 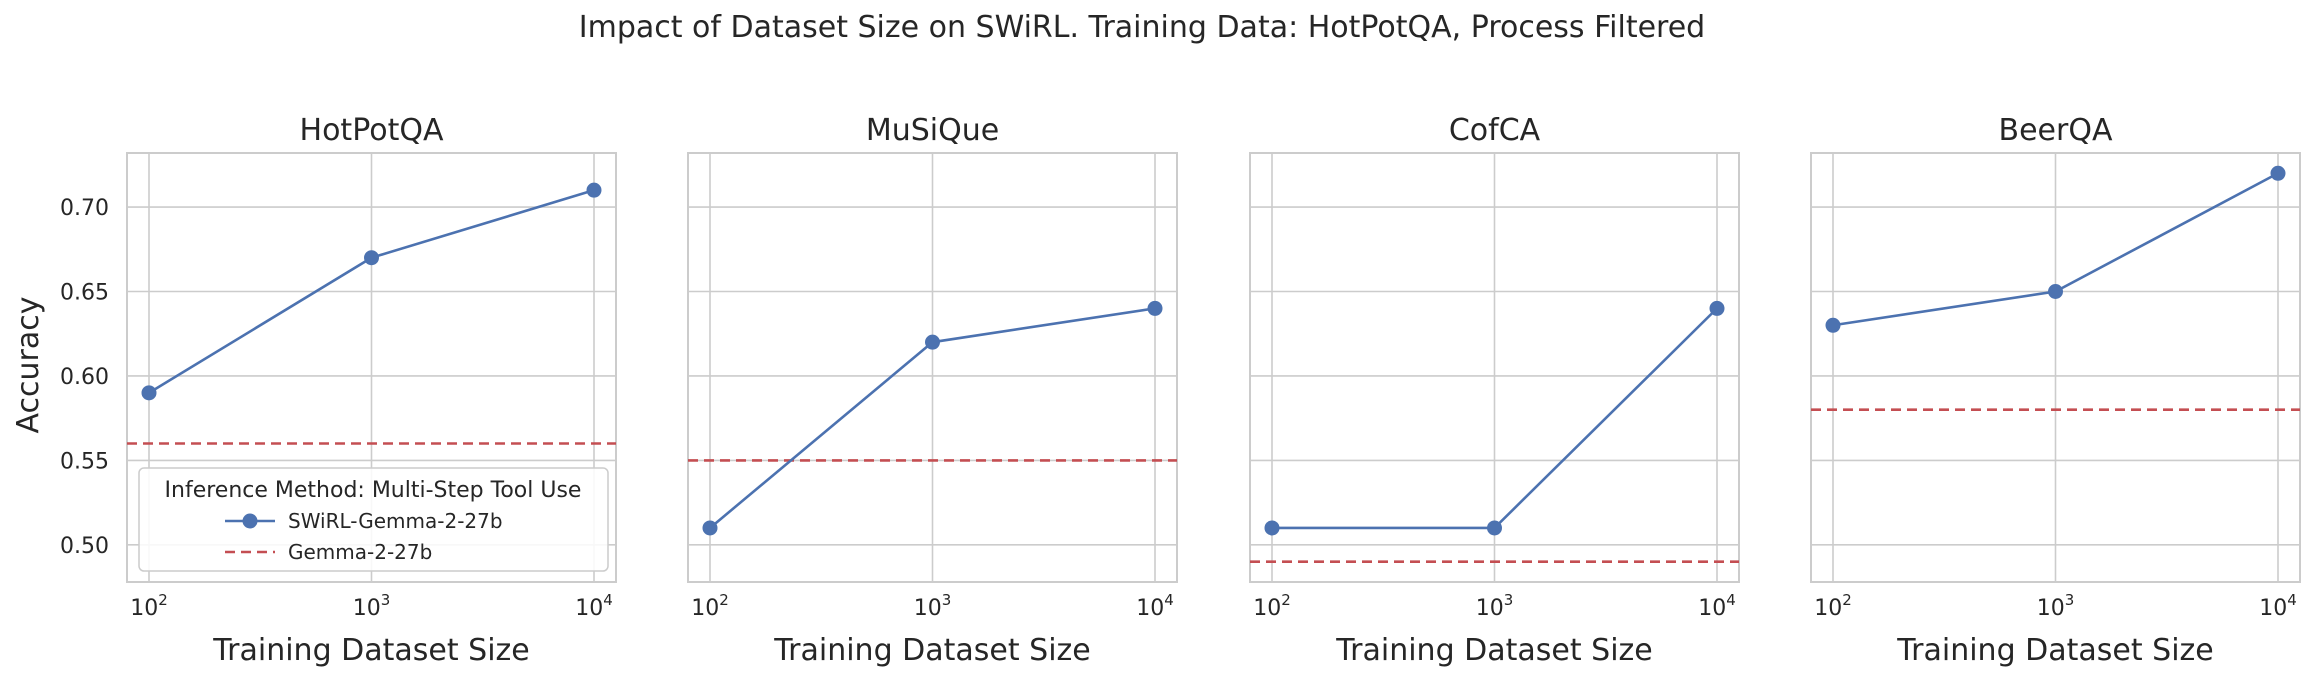 What do you see at coordinates (84, 546) in the screenshot?
I see `y-tick-label: 0.50` at bounding box center [84, 546].